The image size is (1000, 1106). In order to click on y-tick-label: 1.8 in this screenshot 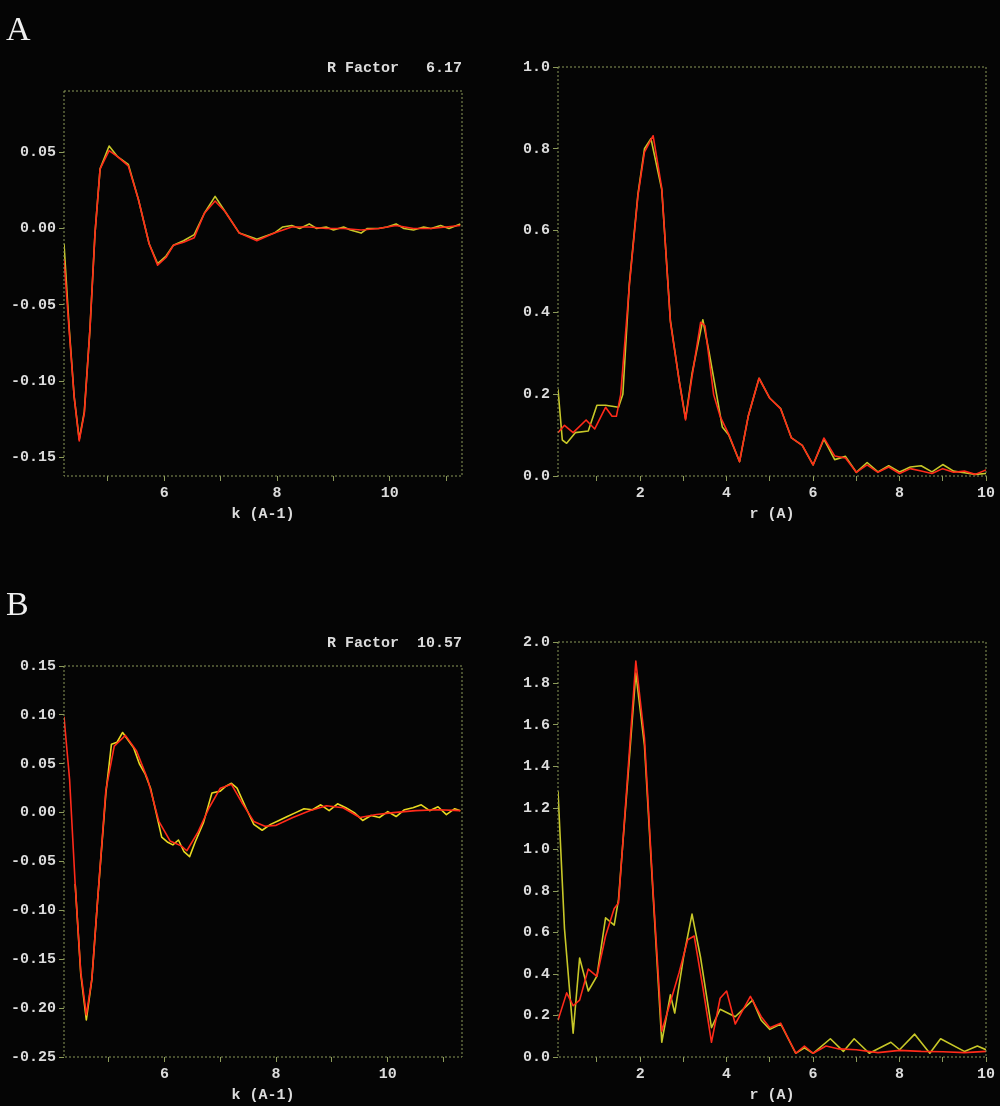, I will do `click(536, 684)`.